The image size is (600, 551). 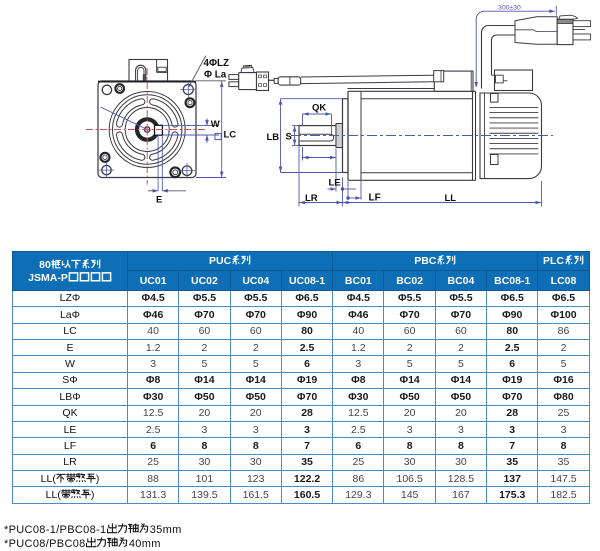 I want to click on svg-text: LR, so click(x=311, y=198).